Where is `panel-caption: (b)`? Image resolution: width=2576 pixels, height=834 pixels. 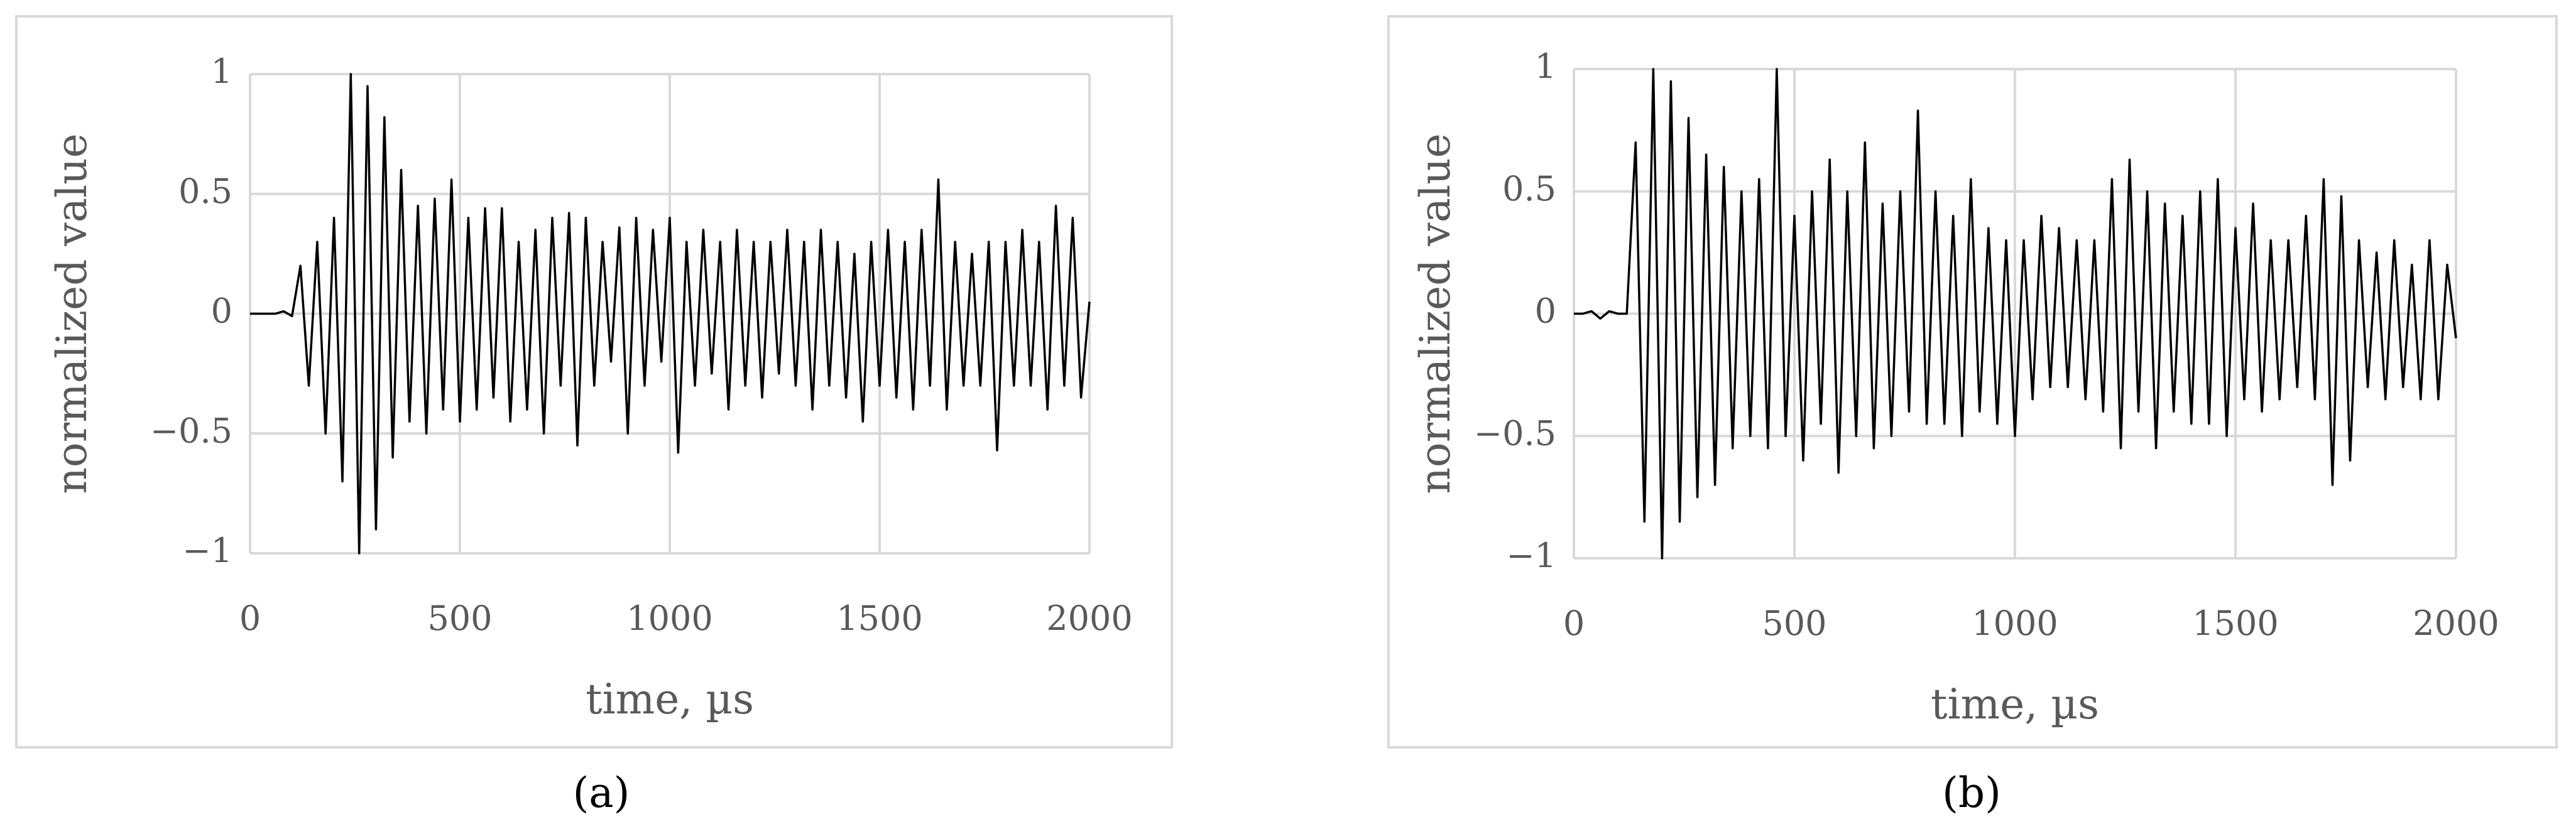 panel-caption: (b) is located at coordinates (1972, 793).